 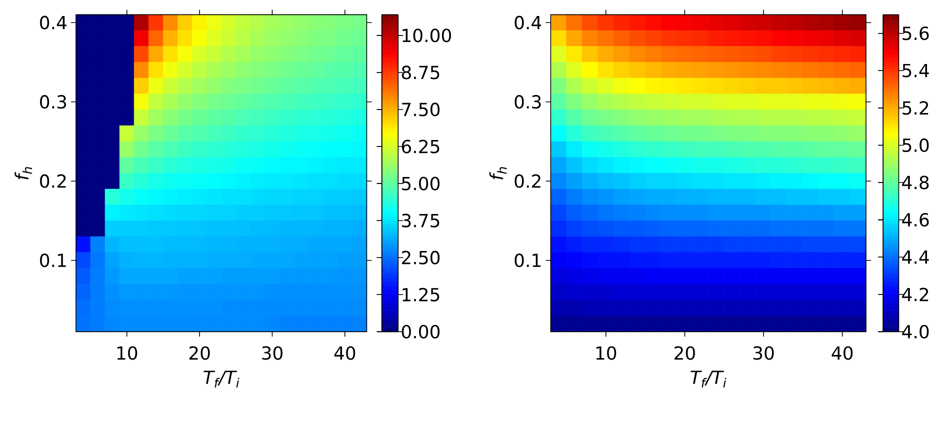 I want to click on color-bar-label: 6.25, so click(x=421, y=147).